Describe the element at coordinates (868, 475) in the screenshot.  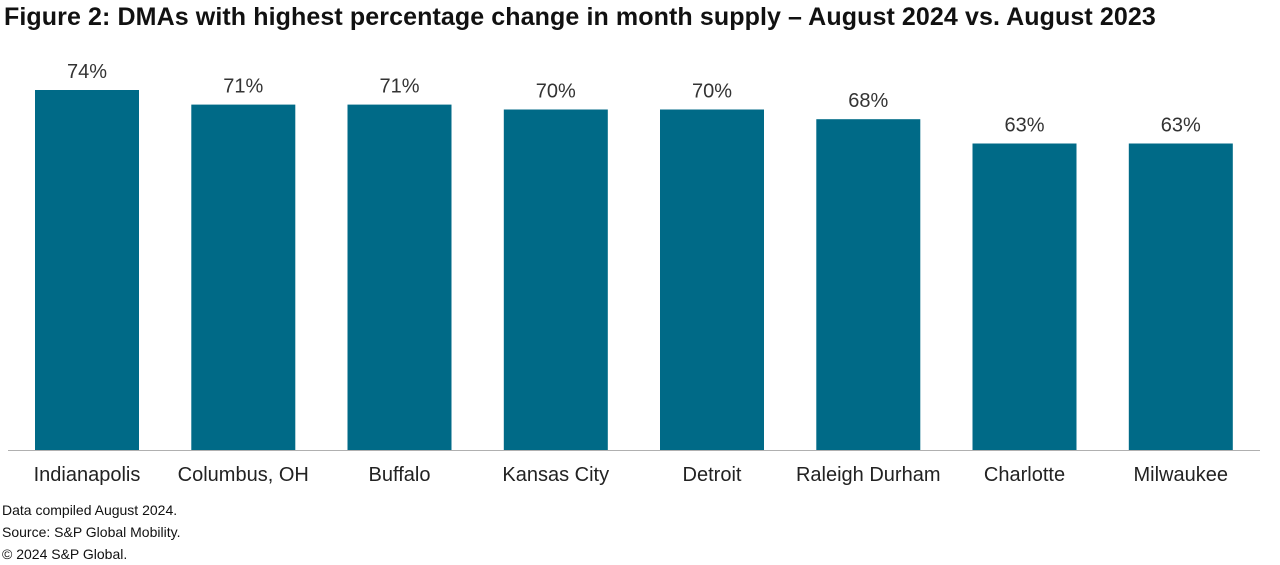
I see `category-label-raleigh-durham: Raleigh Durham` at that location.